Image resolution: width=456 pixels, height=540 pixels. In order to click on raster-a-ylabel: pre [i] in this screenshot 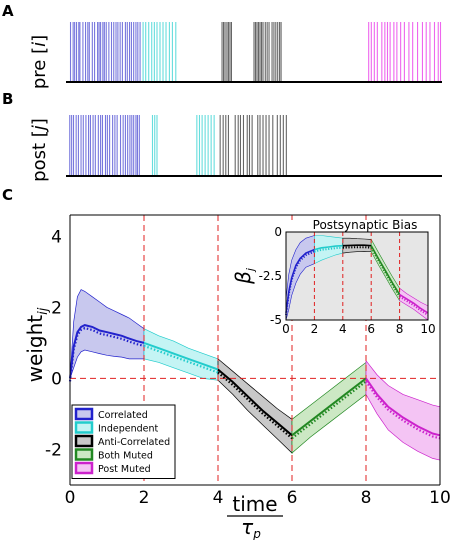, I will do `click(39, 62)`.